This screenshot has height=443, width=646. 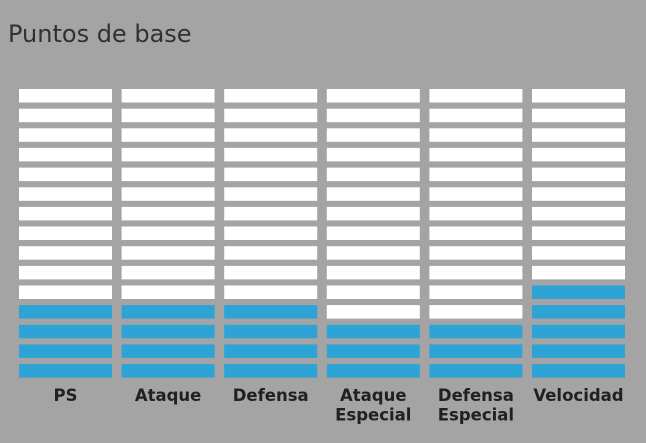 I want to click on stat-label: Defensa, so click(x=271, y=395).